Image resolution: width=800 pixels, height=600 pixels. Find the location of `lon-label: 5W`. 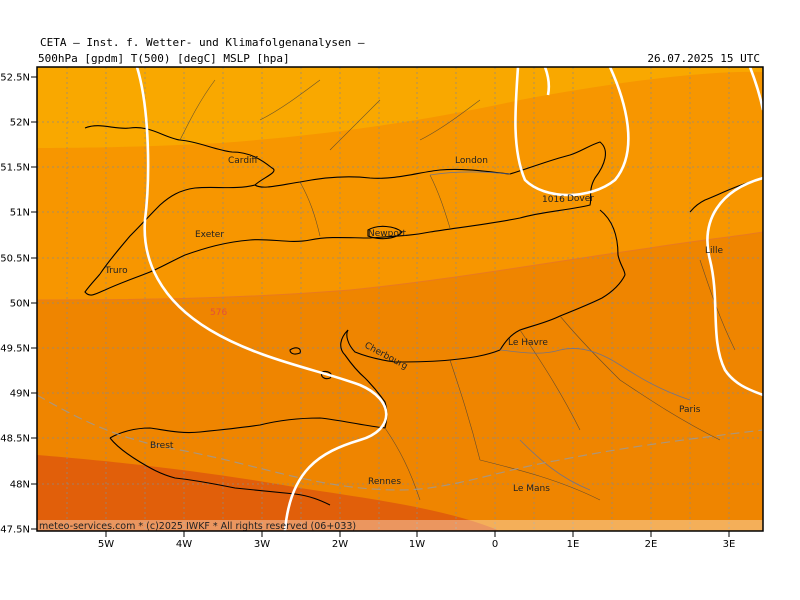

lon-label: 5W is located at coordinates (106, 544).